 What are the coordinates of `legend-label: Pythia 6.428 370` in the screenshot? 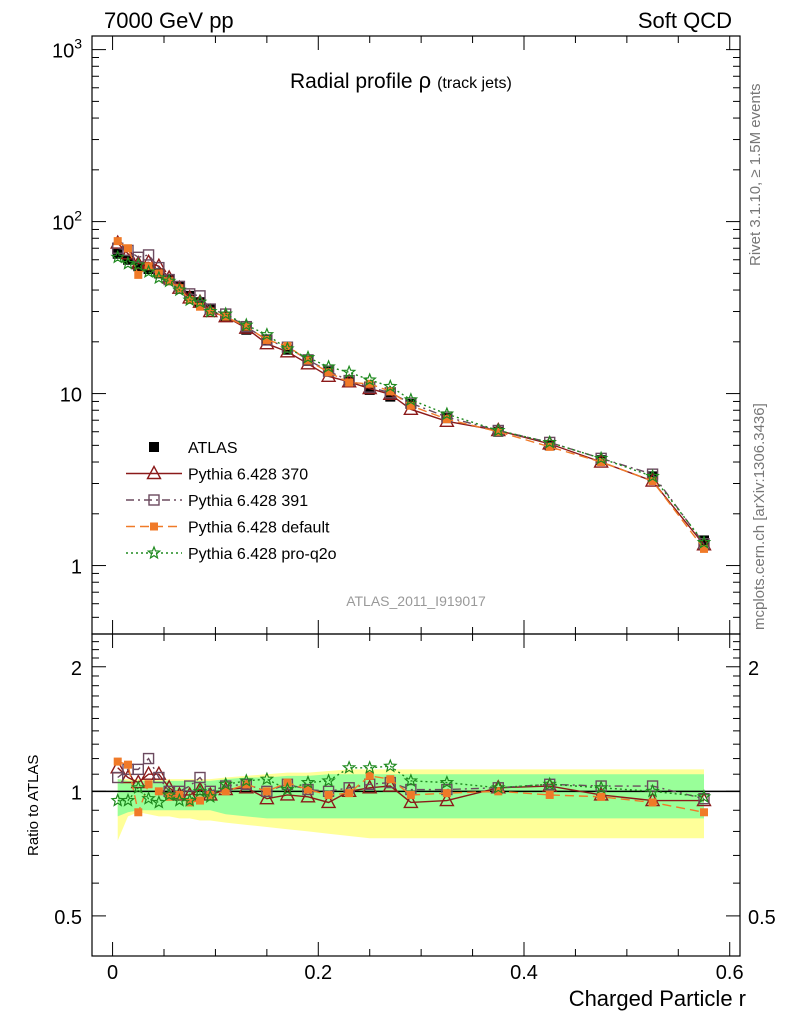 It's located at (248, 475).